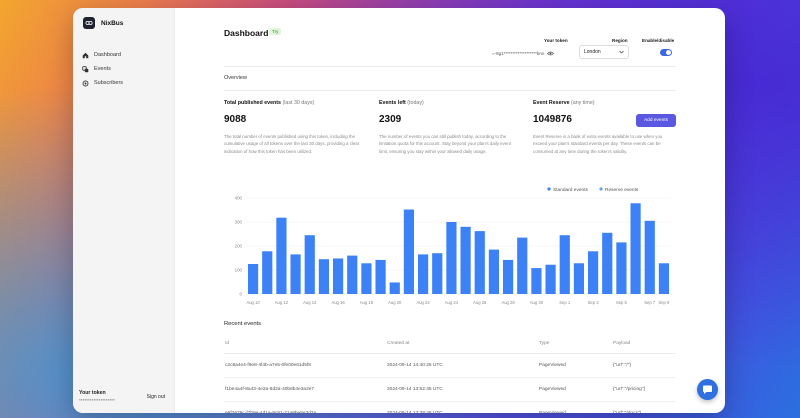  Describe the element at coordinates (239, 198) in the screenshot. I see `y-tick-label: 400` at that location.